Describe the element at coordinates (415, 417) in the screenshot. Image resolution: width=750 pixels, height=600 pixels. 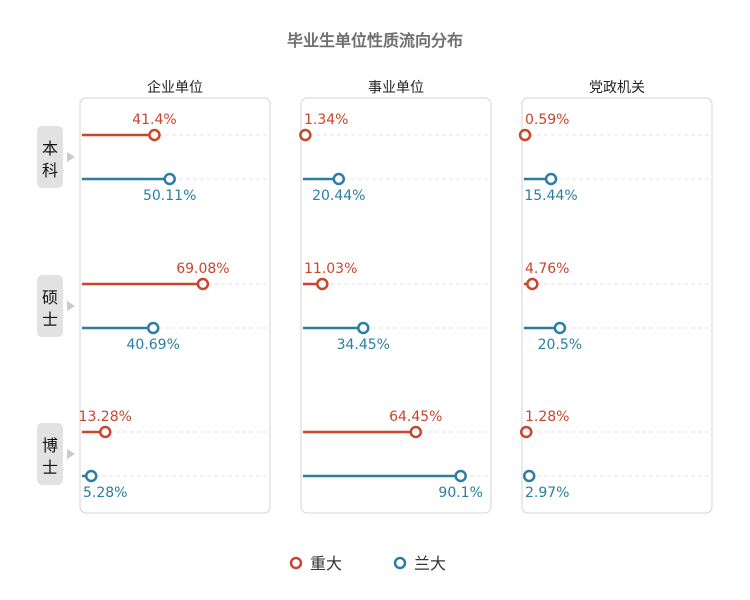
I see `data-label: 64.45%` at that location.